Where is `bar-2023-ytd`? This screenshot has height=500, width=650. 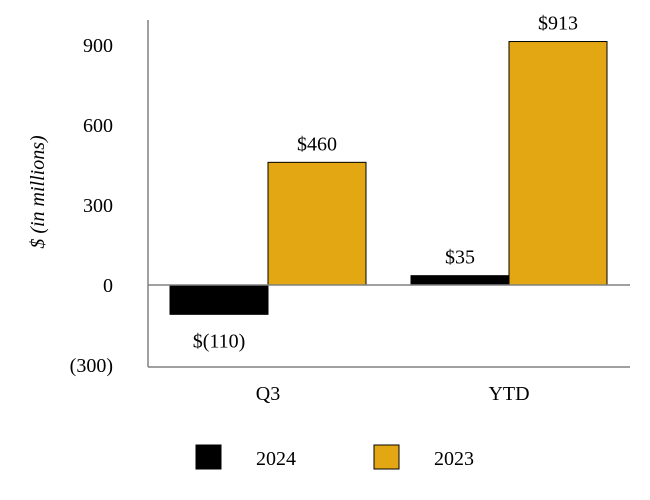 bar-2023-ytd is located at coordinates (558, 163).